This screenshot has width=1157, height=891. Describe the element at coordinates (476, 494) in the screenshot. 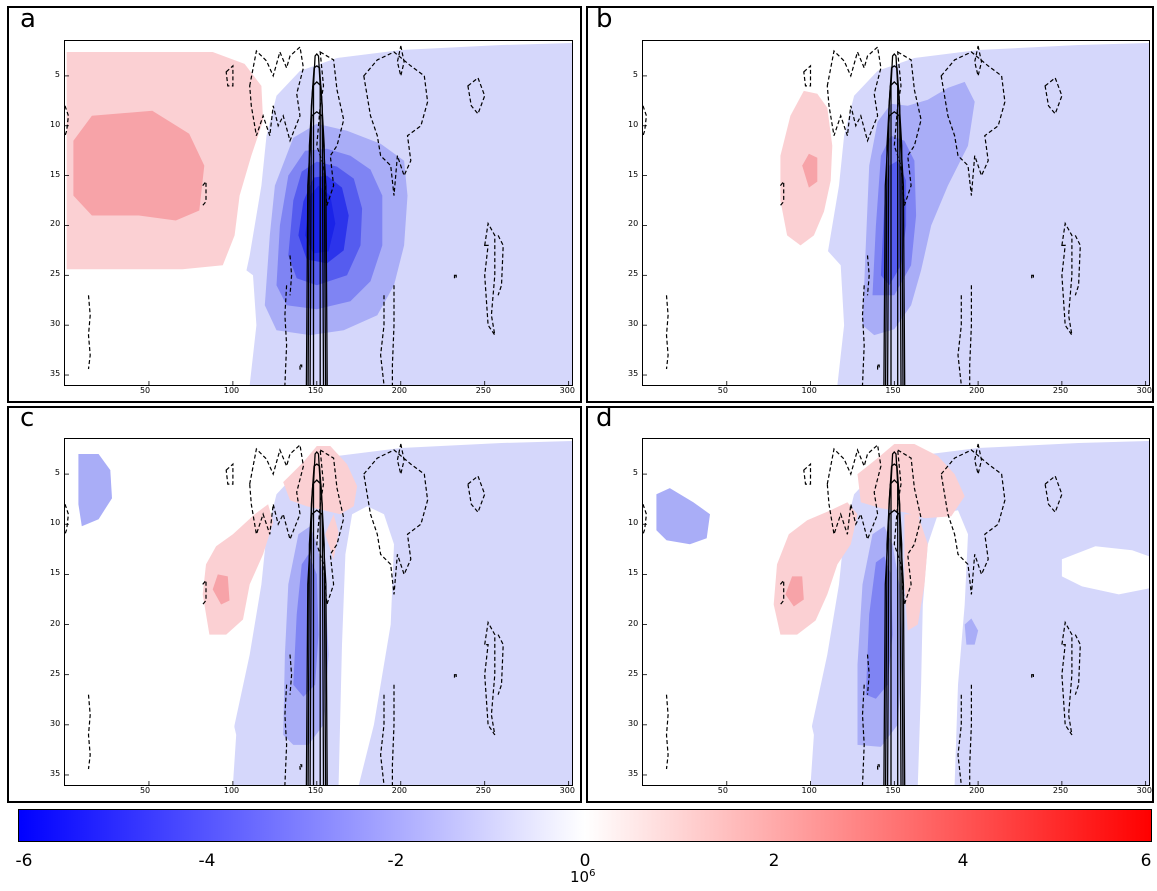

I see `dashed-contour-top5` at that location.